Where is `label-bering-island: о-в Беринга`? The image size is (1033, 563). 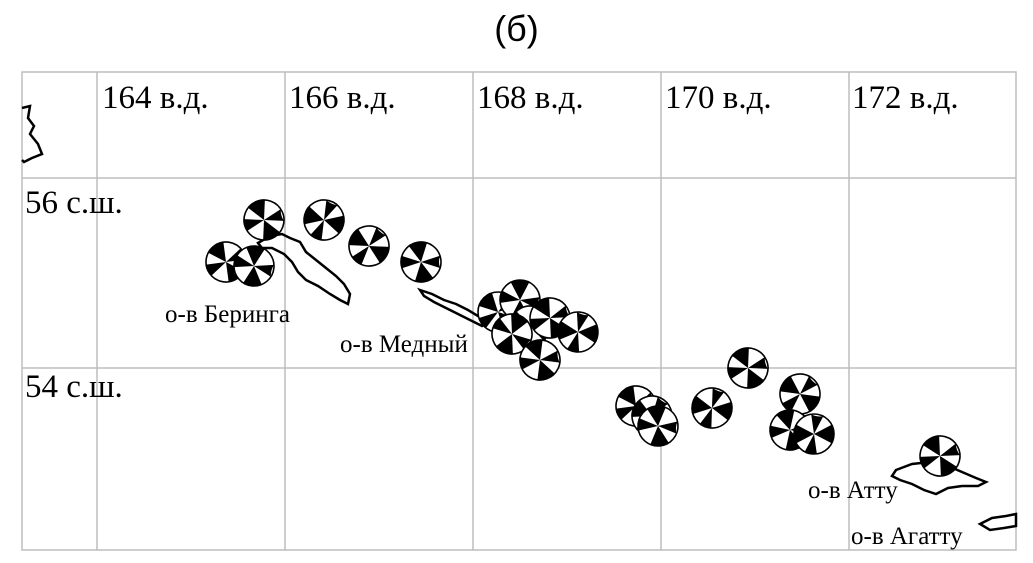
label-bering-island: о-в Беринга is located at coordinates (227, 314).